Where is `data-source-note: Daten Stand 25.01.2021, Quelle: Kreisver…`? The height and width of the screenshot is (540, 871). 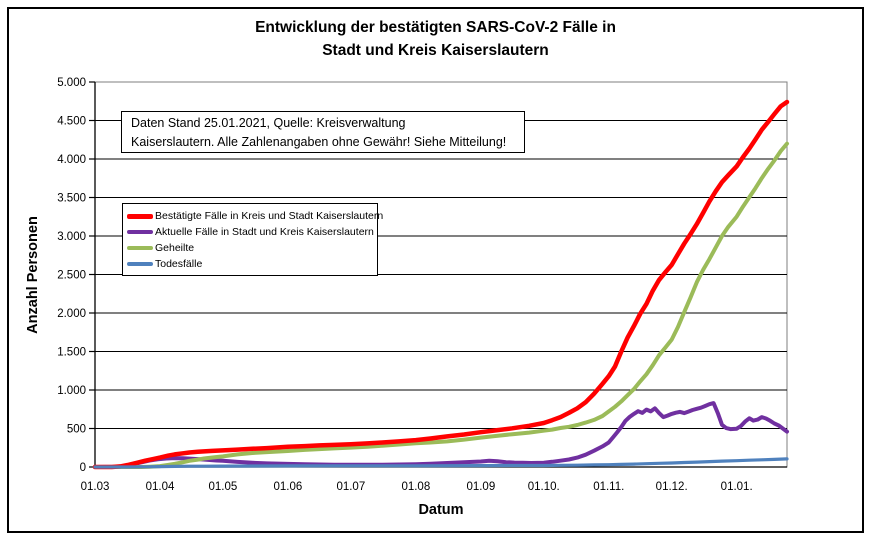
data-source-note: Daten Stand 25.01.2021, Quelle: Kreisver… is located at coordinates (323, 132).